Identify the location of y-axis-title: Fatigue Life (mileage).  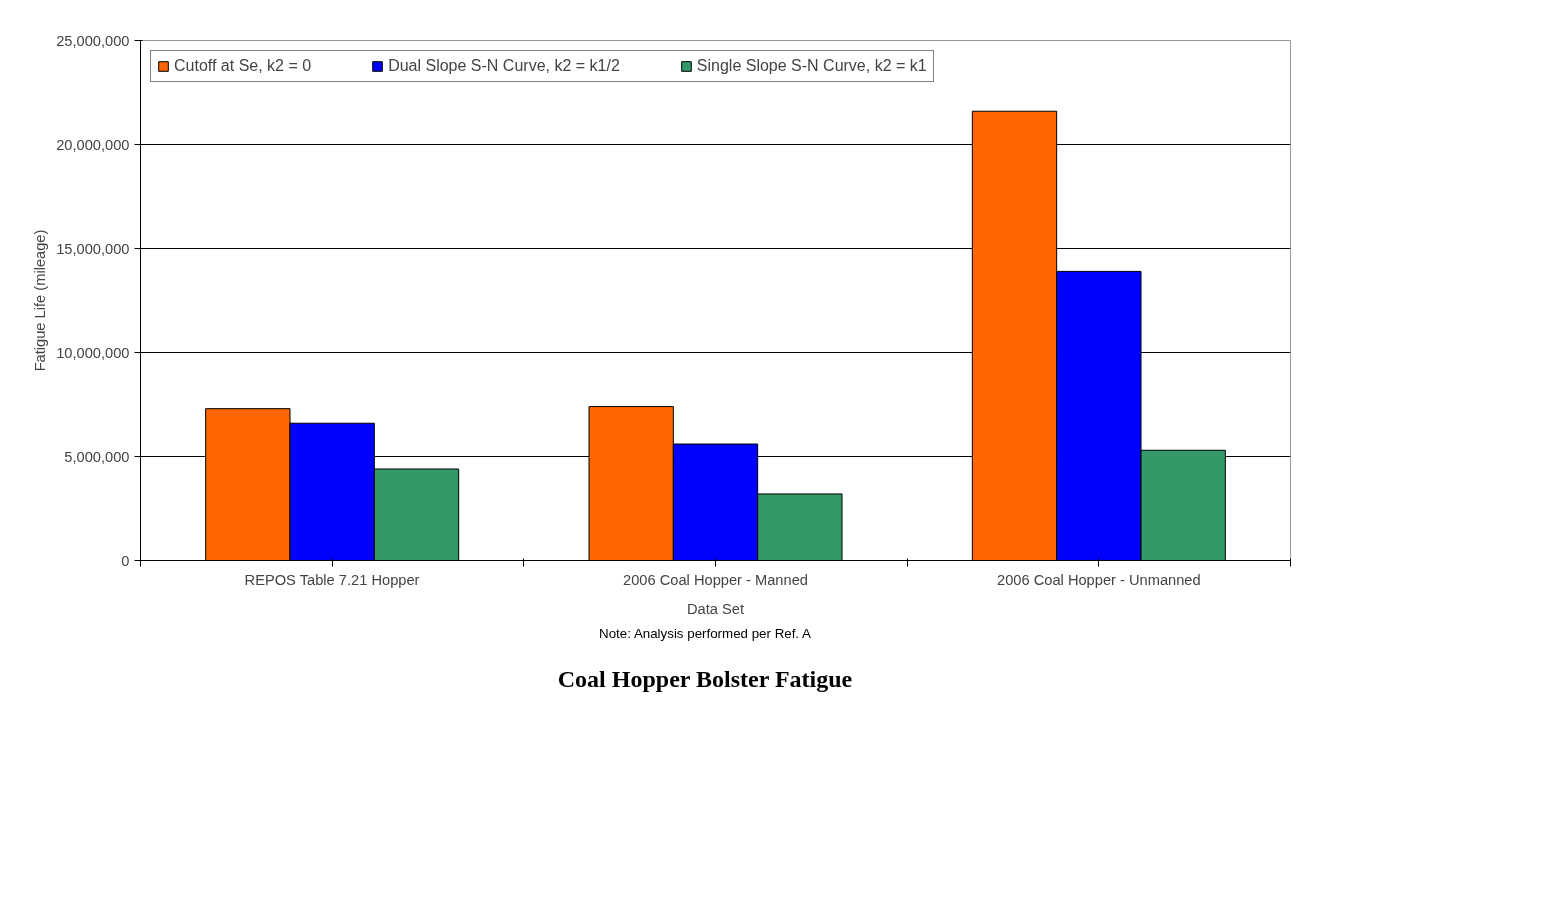
(40, 300).